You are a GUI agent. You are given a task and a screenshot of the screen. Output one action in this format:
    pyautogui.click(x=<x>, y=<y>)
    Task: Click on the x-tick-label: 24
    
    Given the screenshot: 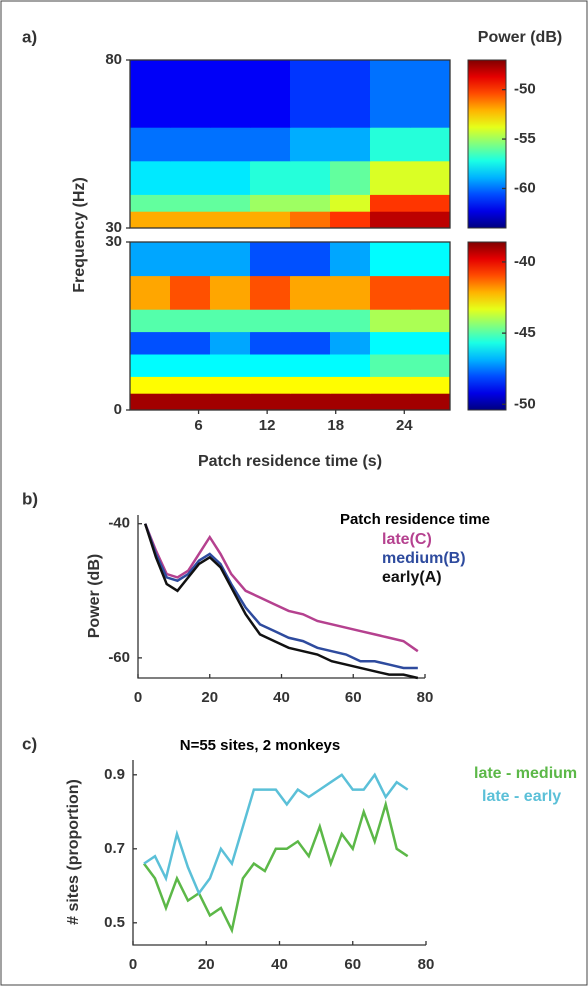 What is the action you would take?
    pyautogui.click(x=404, y=425)
    